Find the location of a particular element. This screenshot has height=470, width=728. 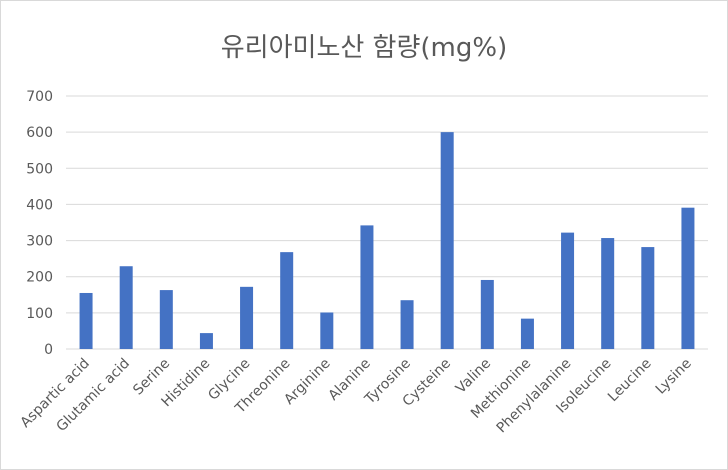

x-tick-label: Aspartic acid is located at coordinates (54, 393).